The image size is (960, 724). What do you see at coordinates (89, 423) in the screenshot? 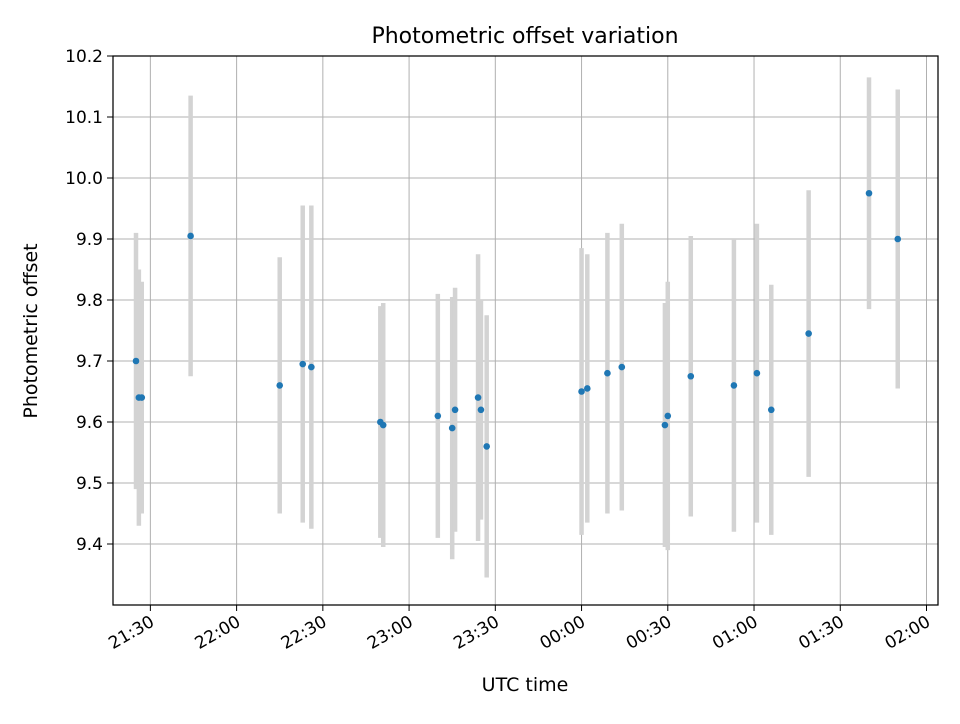
I see `y-tick-label: 9.6` at bounding box center [89, 423].